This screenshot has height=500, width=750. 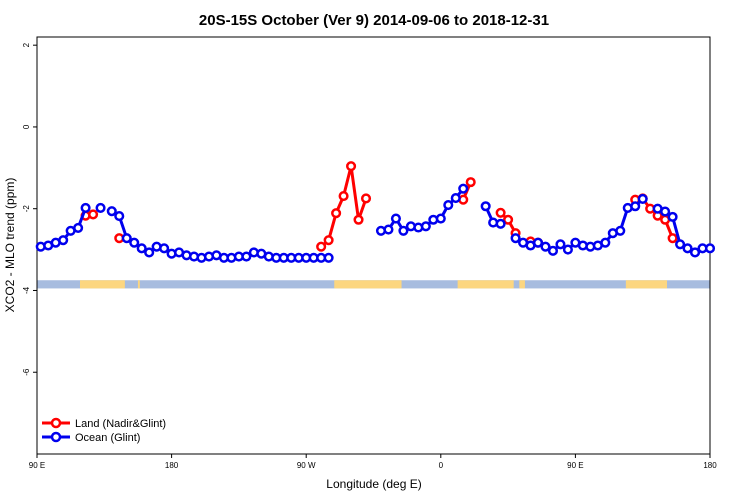 I want to click on legend-land-label: Land (Nadir&Glint), so click(x=120, y=424).